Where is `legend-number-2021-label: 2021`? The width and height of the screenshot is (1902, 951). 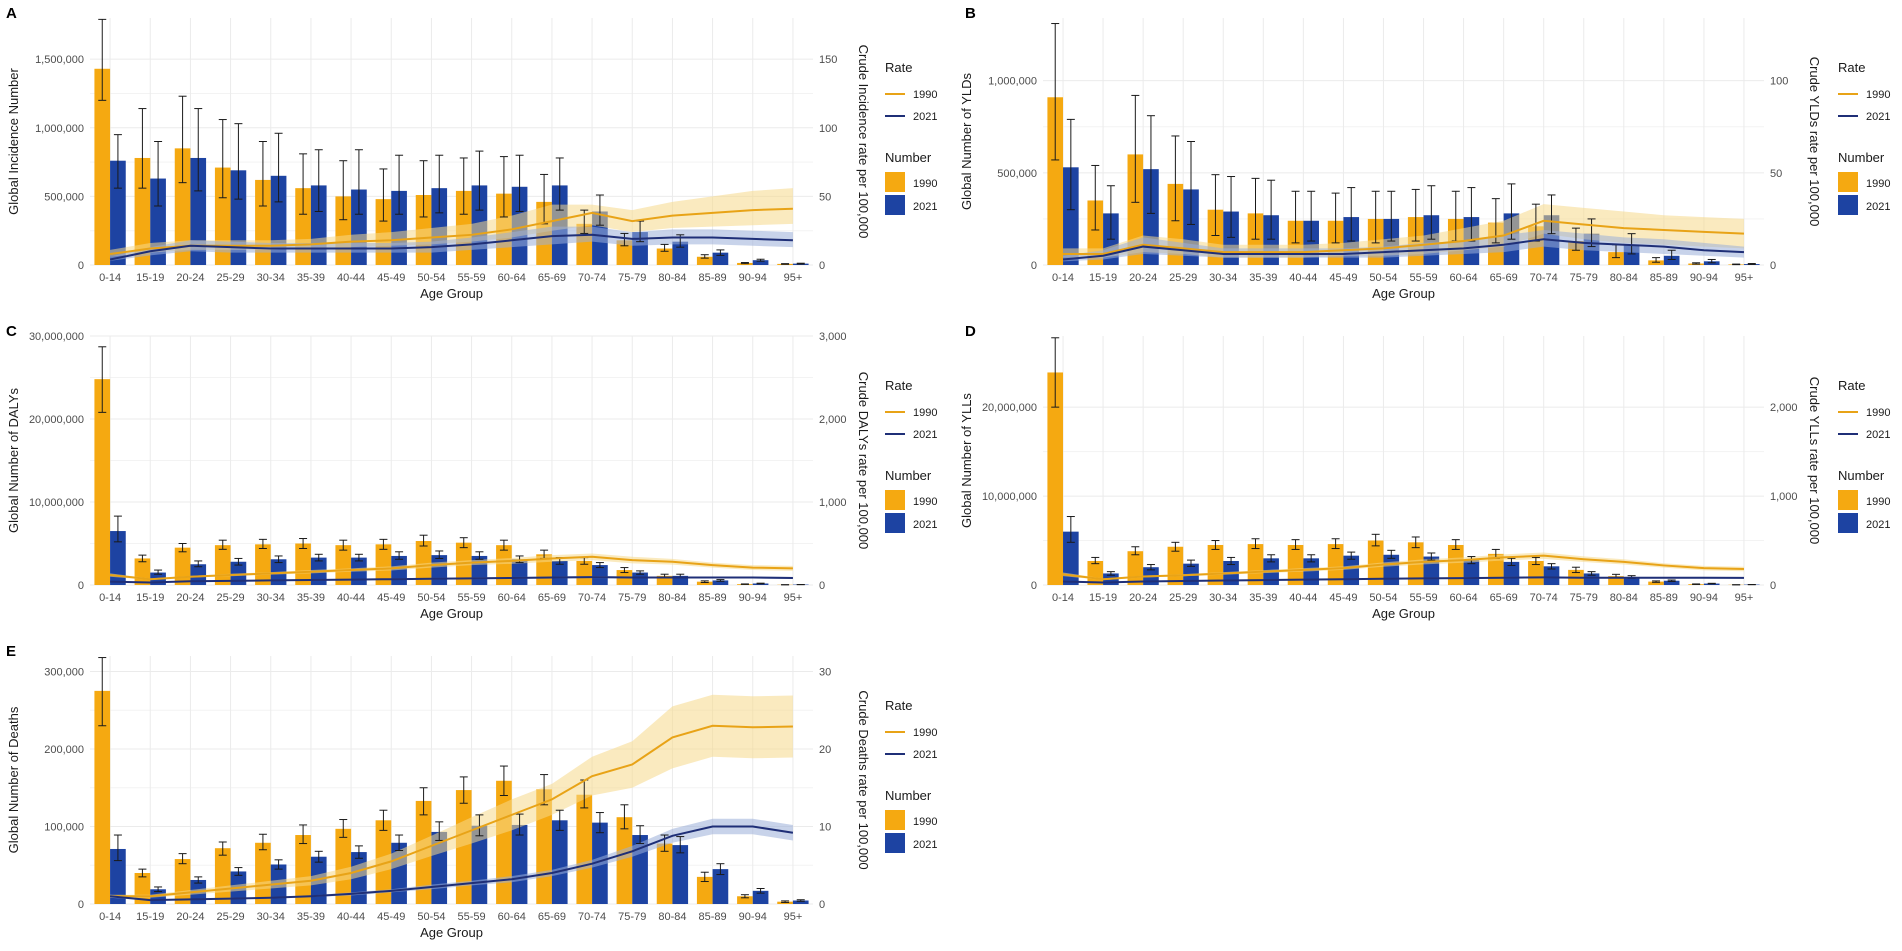
legend-number-2021-label: 2021 is located at coordinates (1878, 207).